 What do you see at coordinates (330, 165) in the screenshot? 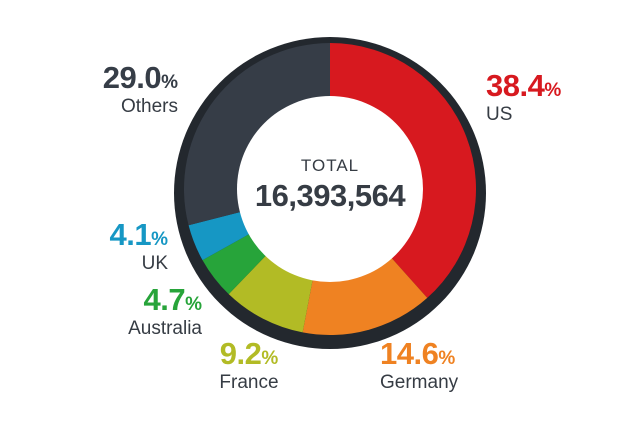
I see `total-title: TOTAL` at bounding box center [330, 165].